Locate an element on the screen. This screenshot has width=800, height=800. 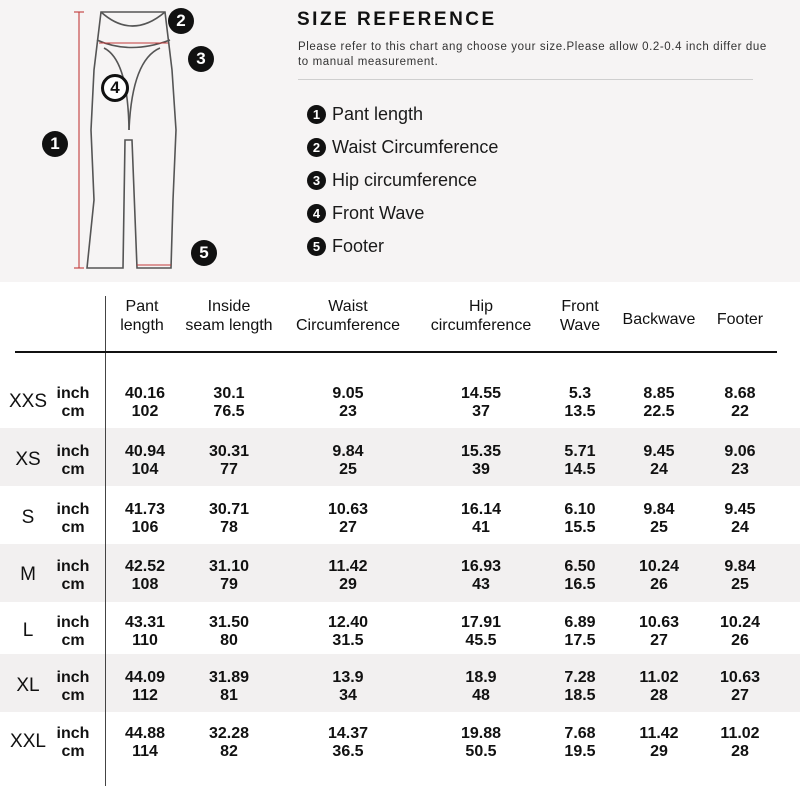
cm-value: 114 is located at coordinates (145, 751).